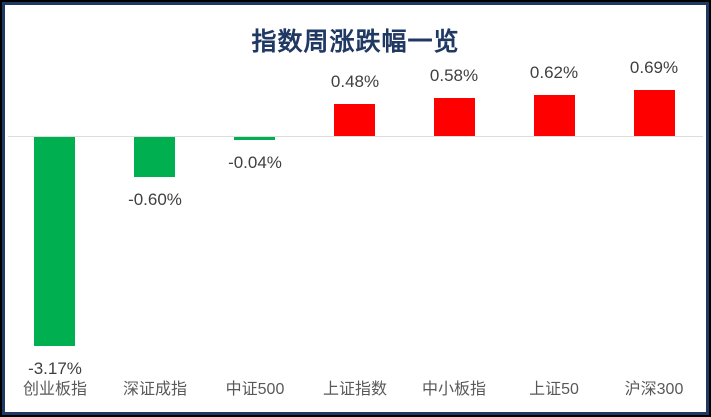 This screenshot has height=417, width=711. What do you see at coordinates (654, 113) in the screenshot?
I see `bar-沪深300` at bounding box center [654, 113].